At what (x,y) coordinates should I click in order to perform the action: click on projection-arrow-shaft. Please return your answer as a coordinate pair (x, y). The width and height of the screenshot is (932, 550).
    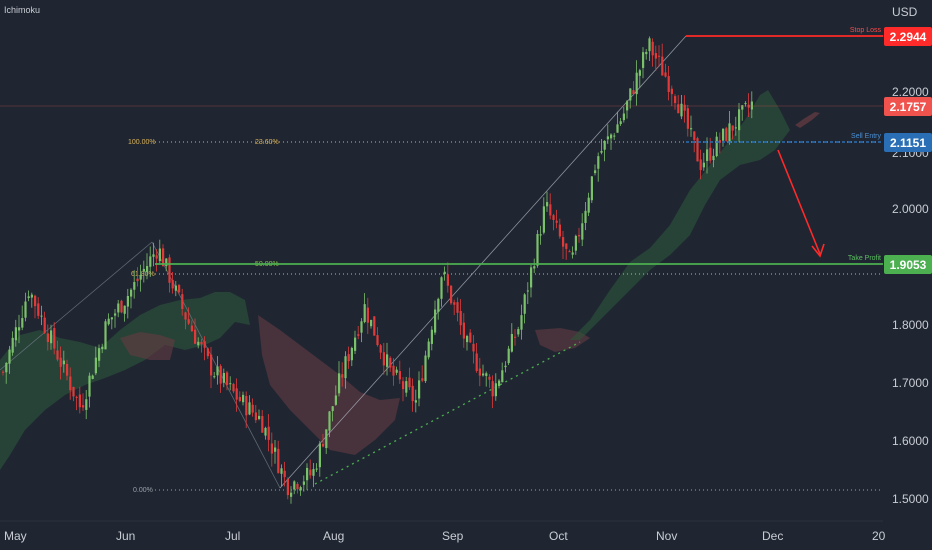
    Looking at the image, I should click on (799, 202).